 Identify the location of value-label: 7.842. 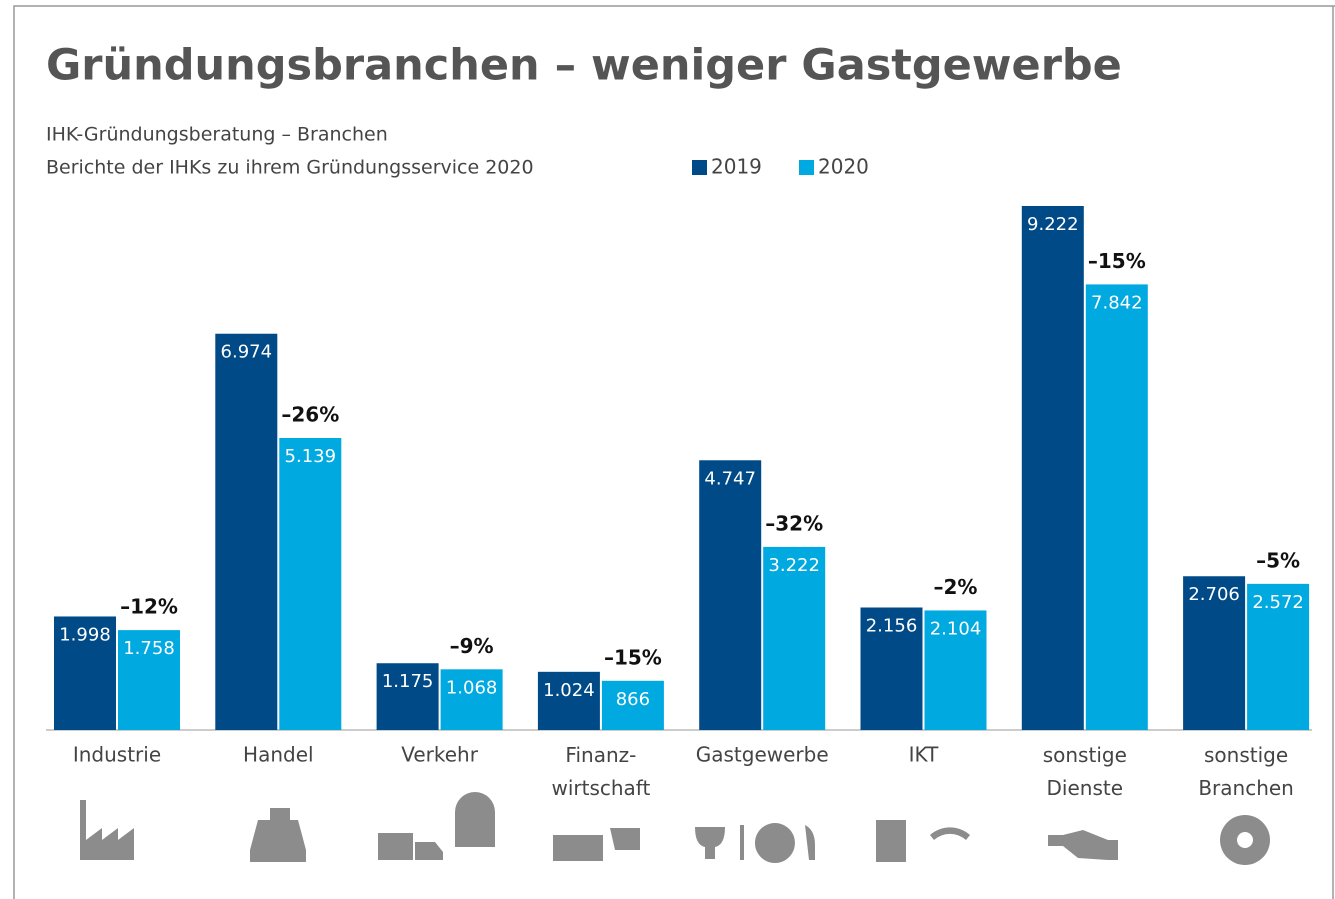
(1117, 302).